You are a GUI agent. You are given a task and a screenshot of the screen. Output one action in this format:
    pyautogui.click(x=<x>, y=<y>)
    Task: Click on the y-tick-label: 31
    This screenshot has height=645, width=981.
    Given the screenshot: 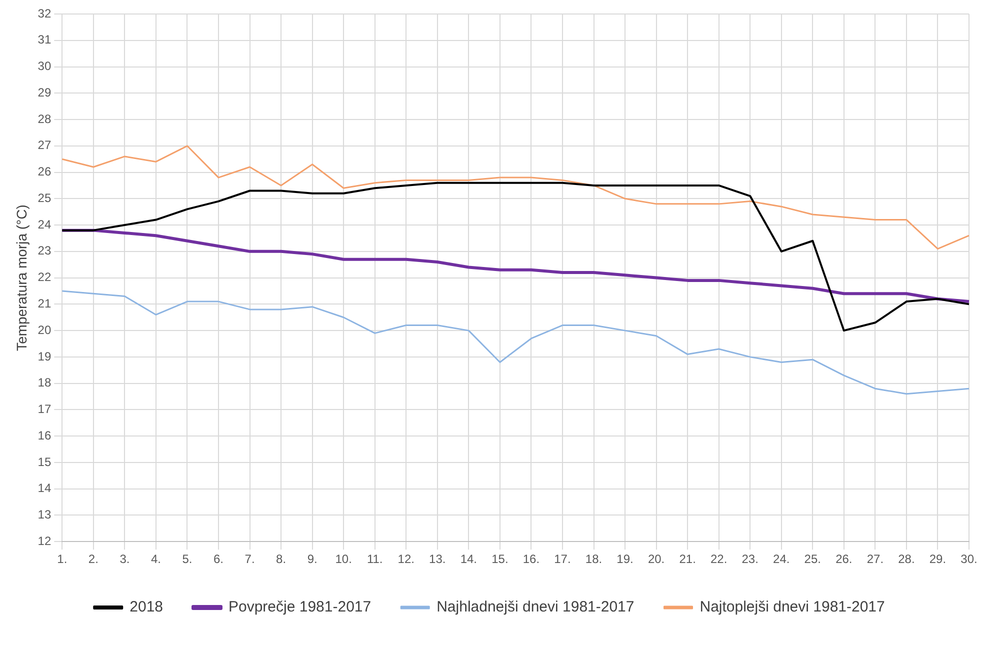 What is the action you would take?
    pyautogui.click(x=45, y=39)
    